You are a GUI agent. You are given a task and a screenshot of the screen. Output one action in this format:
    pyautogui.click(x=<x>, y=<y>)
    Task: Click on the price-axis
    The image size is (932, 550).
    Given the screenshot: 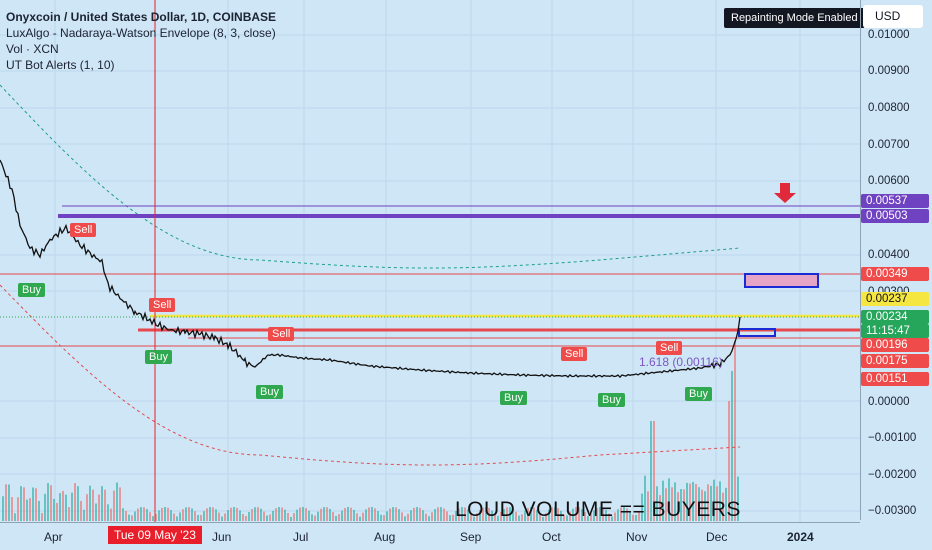 What is the action you would take?
    pyautogui.click(x=896, y=260)
    